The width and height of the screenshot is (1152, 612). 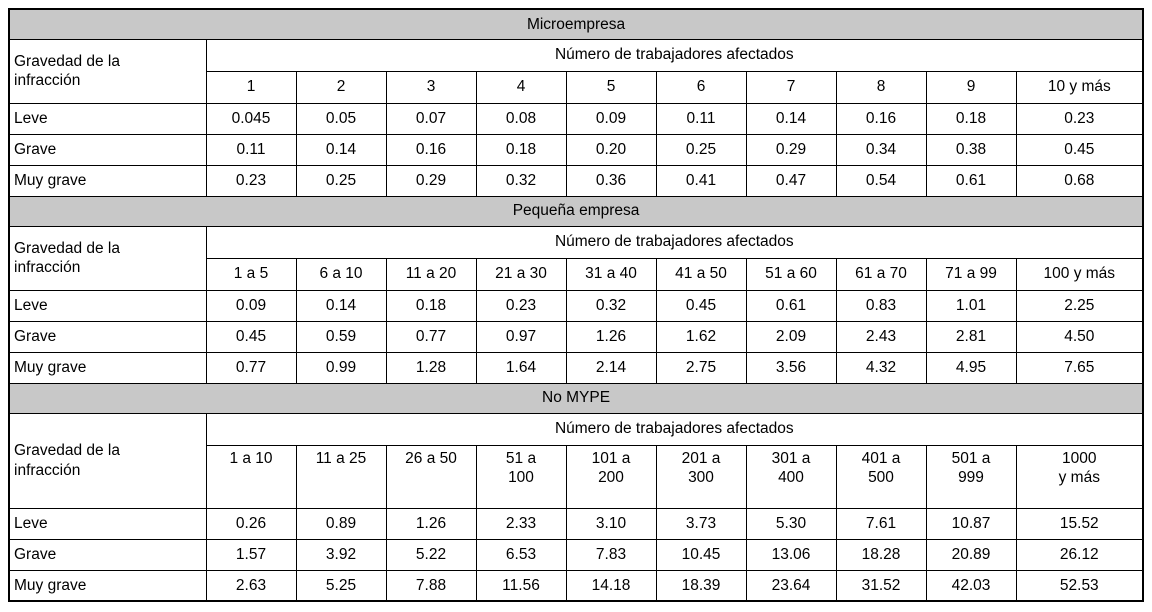 What do you see at coordinates (1079, 476) in the screenshot?
I see `column-header: 1000 y más` at bounding box center [1079, 476].